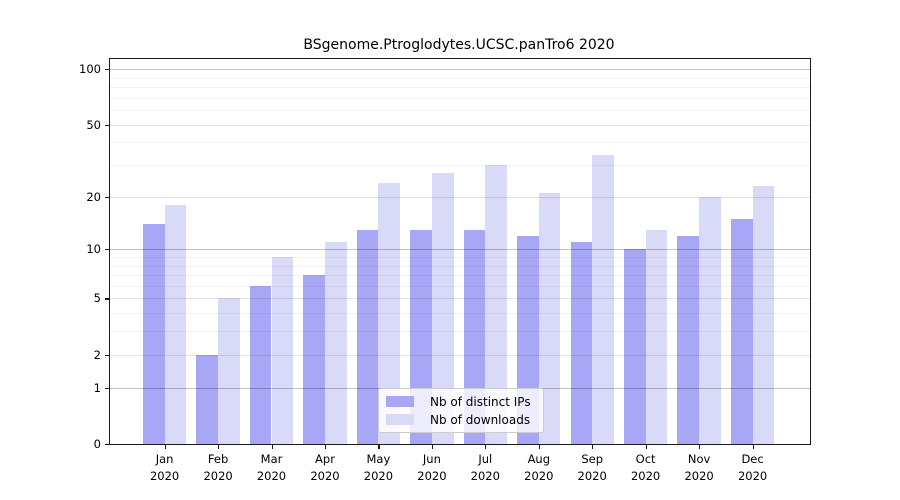 Image resolution: width=900 pixels, height=500 pixels. I want to click on legend-entry-distinct-ips: Nb of distinct IPs, so click(464, 401).